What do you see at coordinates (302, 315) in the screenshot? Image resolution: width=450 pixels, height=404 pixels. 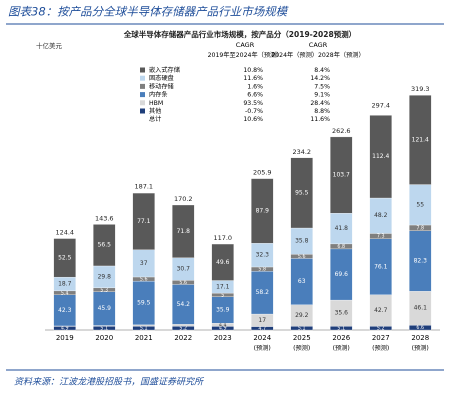 I see `segment-label: 29.2` at bounding box center [302, 315].